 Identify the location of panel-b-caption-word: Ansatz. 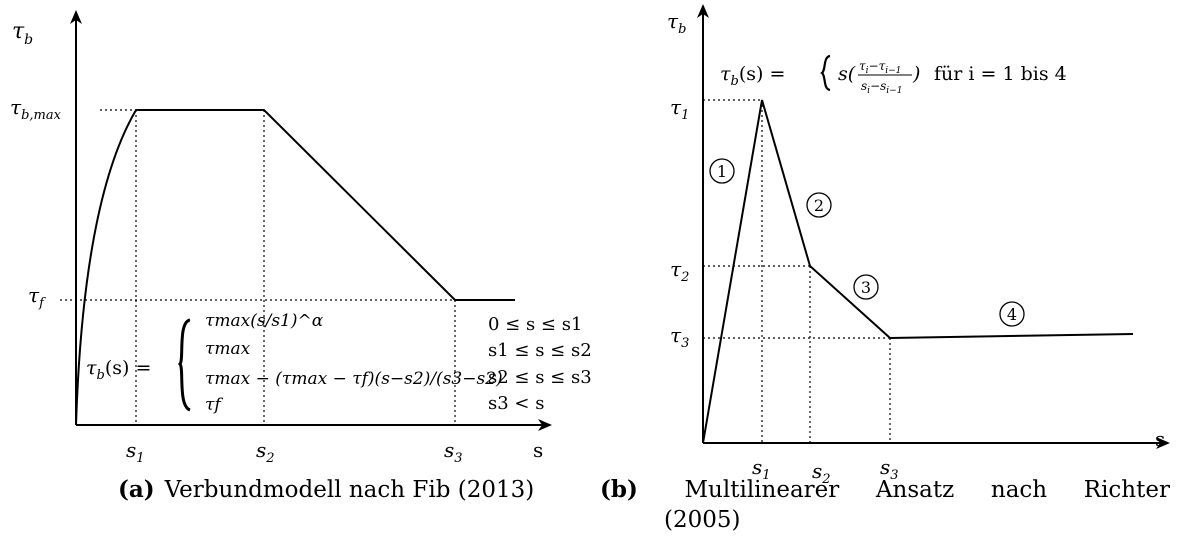
(915, 490).